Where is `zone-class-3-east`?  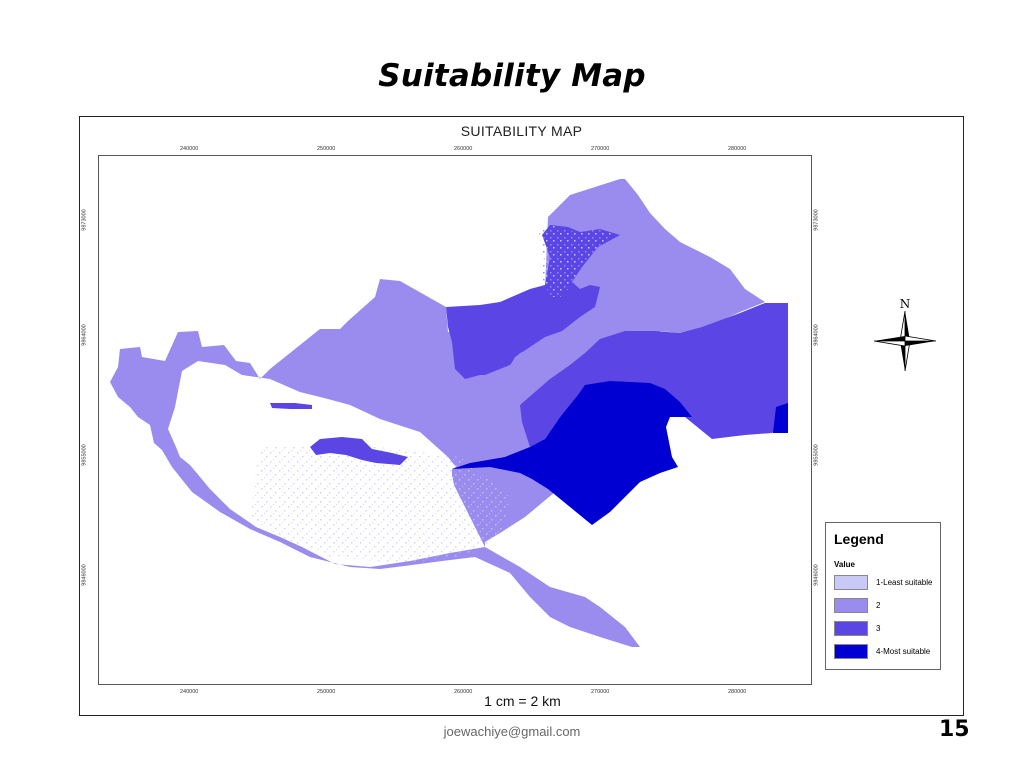
zone-class-3-east is located at coordinates (654, 375).